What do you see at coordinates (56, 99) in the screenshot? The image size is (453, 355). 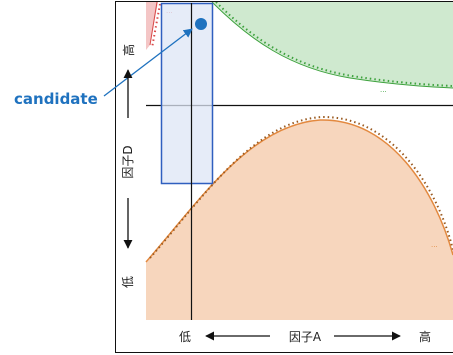 I see `candidate-label: candidate` at bounding box center [56, 99].